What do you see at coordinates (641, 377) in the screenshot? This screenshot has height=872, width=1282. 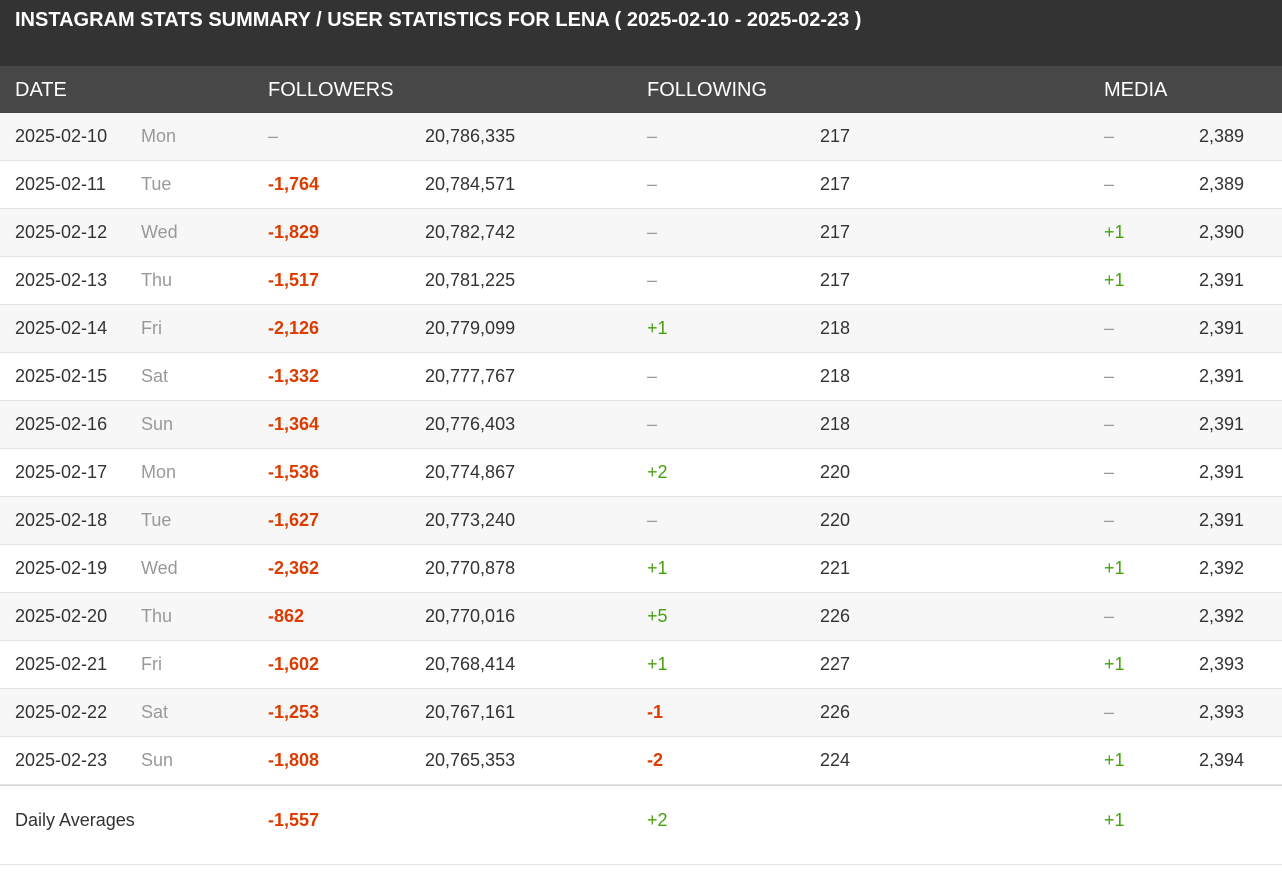 I see `table-row: 2025-02-15 Sat -1,332 20,777,767 – 218 – 2,391` at bounding box center [641, 377].